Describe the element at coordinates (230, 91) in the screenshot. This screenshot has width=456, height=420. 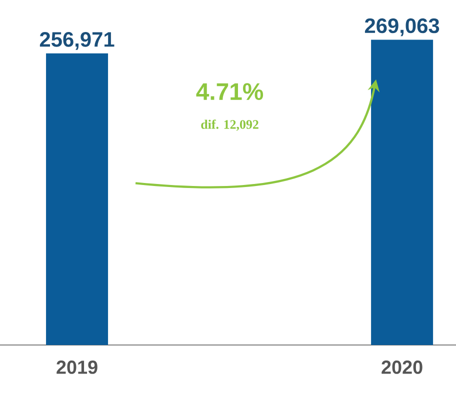
I see `annotation: 4.71%` at that location.